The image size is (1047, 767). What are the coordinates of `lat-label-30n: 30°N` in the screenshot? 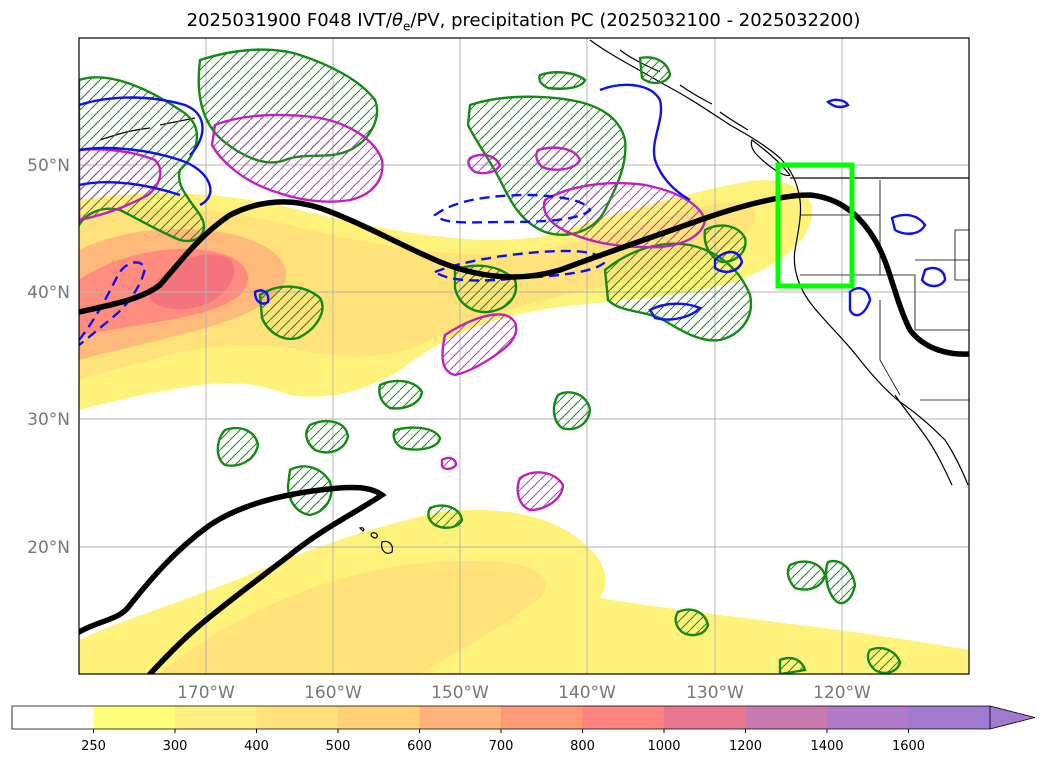 It's located at (48, 420).